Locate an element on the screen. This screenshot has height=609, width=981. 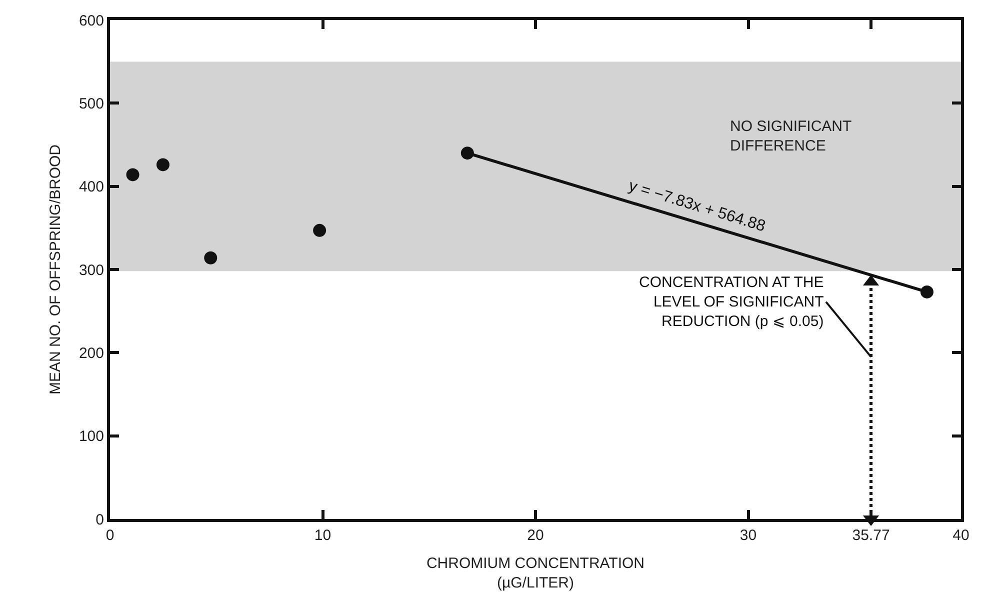
y-tick-label: 100 is located at coordinates (91, 437).